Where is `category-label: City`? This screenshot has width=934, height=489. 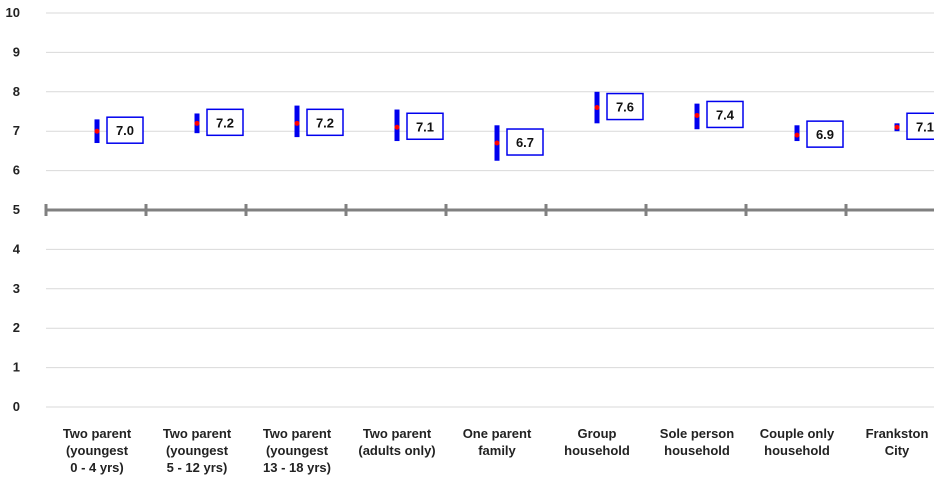
category-label: City is located at coordinates (897, 450).